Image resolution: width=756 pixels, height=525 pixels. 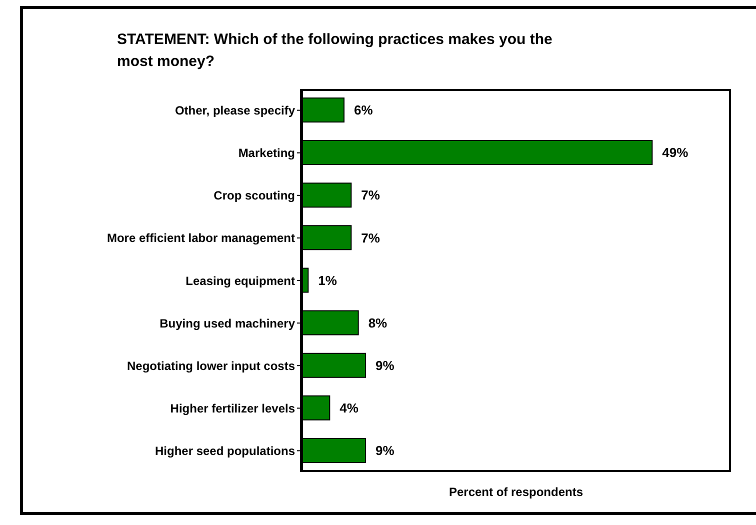 What do you see at coordinates (235, 111) in the screenshot?
I see `y-tick-label: Other, please specify` at bounding box center [235, 111].